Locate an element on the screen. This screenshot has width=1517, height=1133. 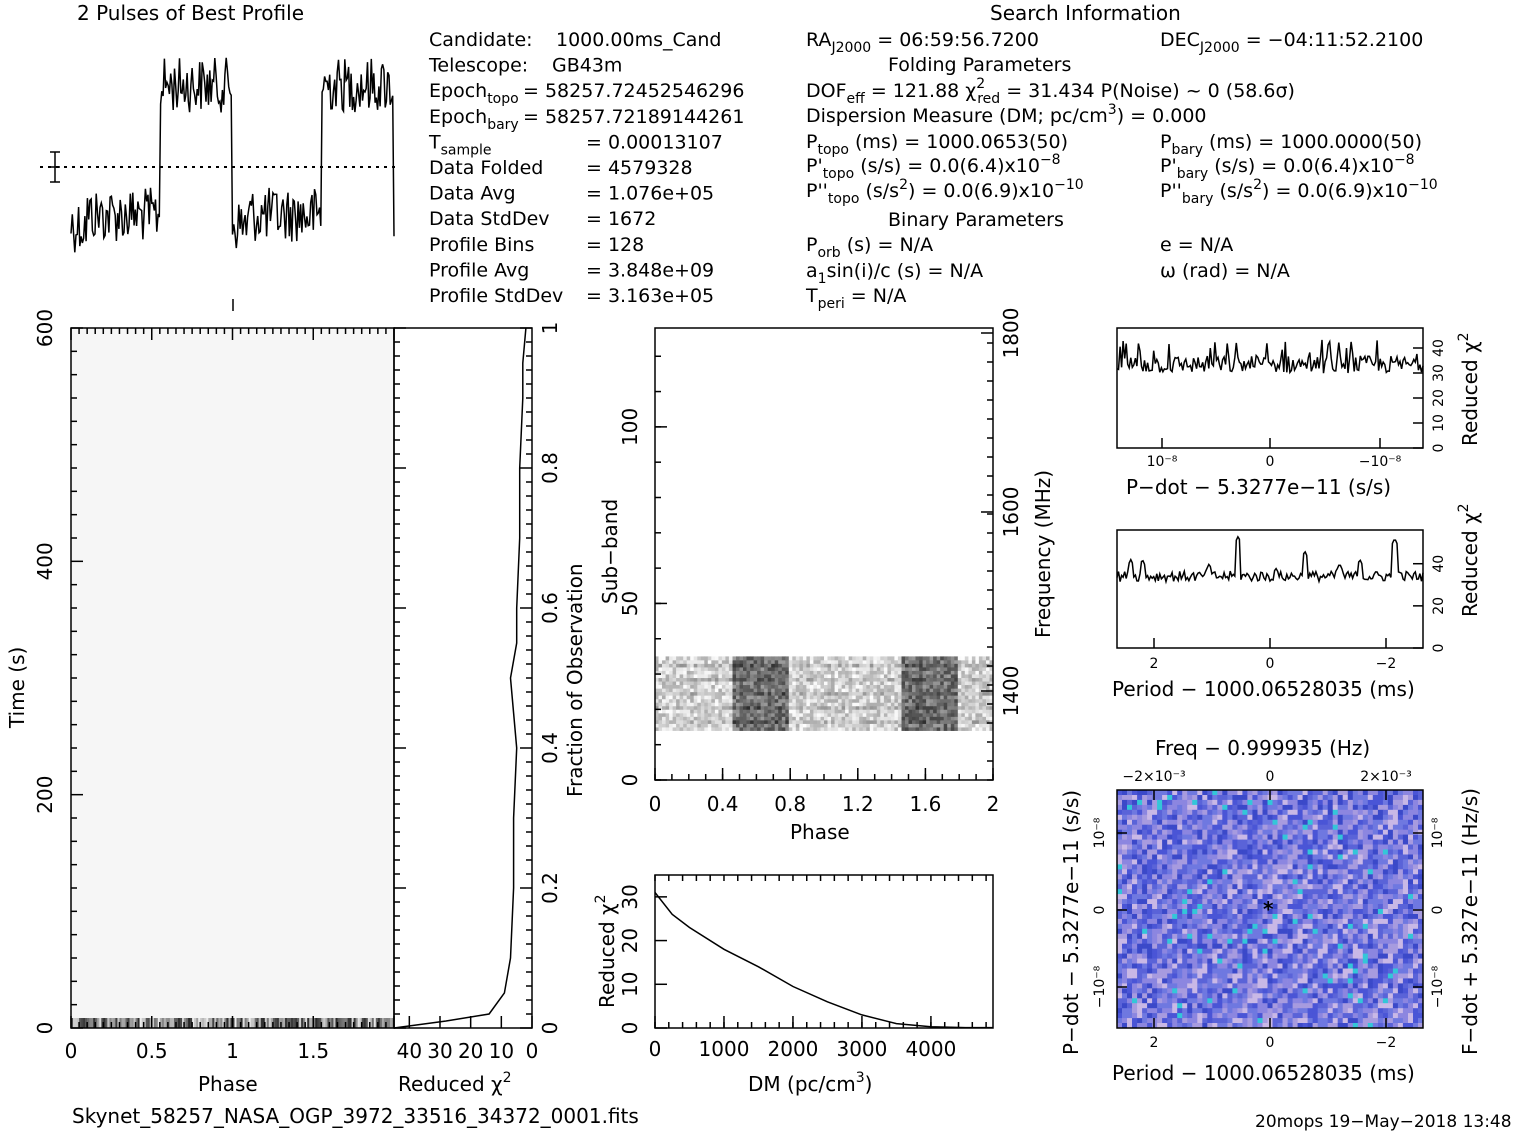
info-row-value: = 58257.72452546296 is located at coordinates (633, 91).